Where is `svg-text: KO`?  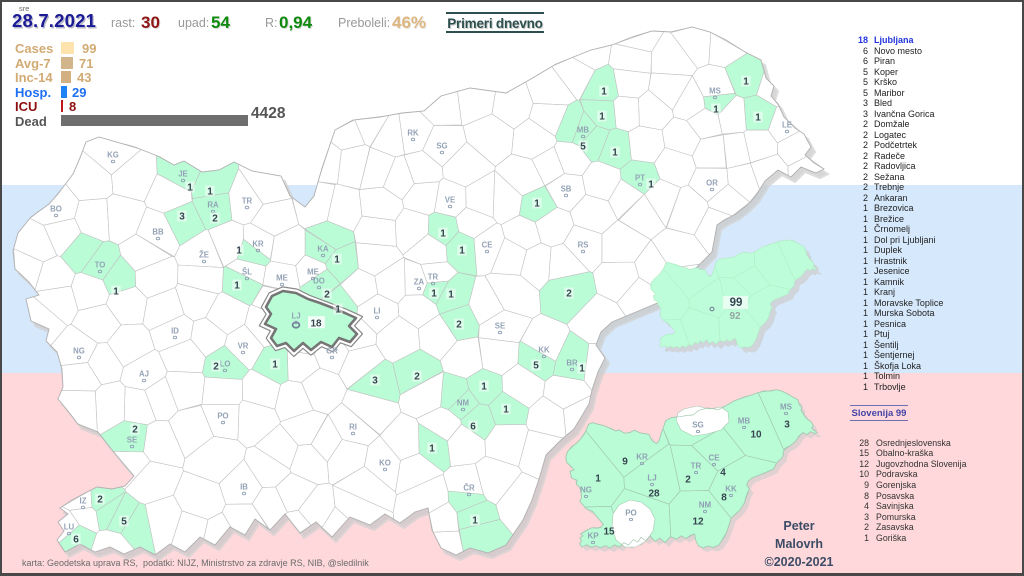
svg-text: KO is located at coordinates (385, 463).